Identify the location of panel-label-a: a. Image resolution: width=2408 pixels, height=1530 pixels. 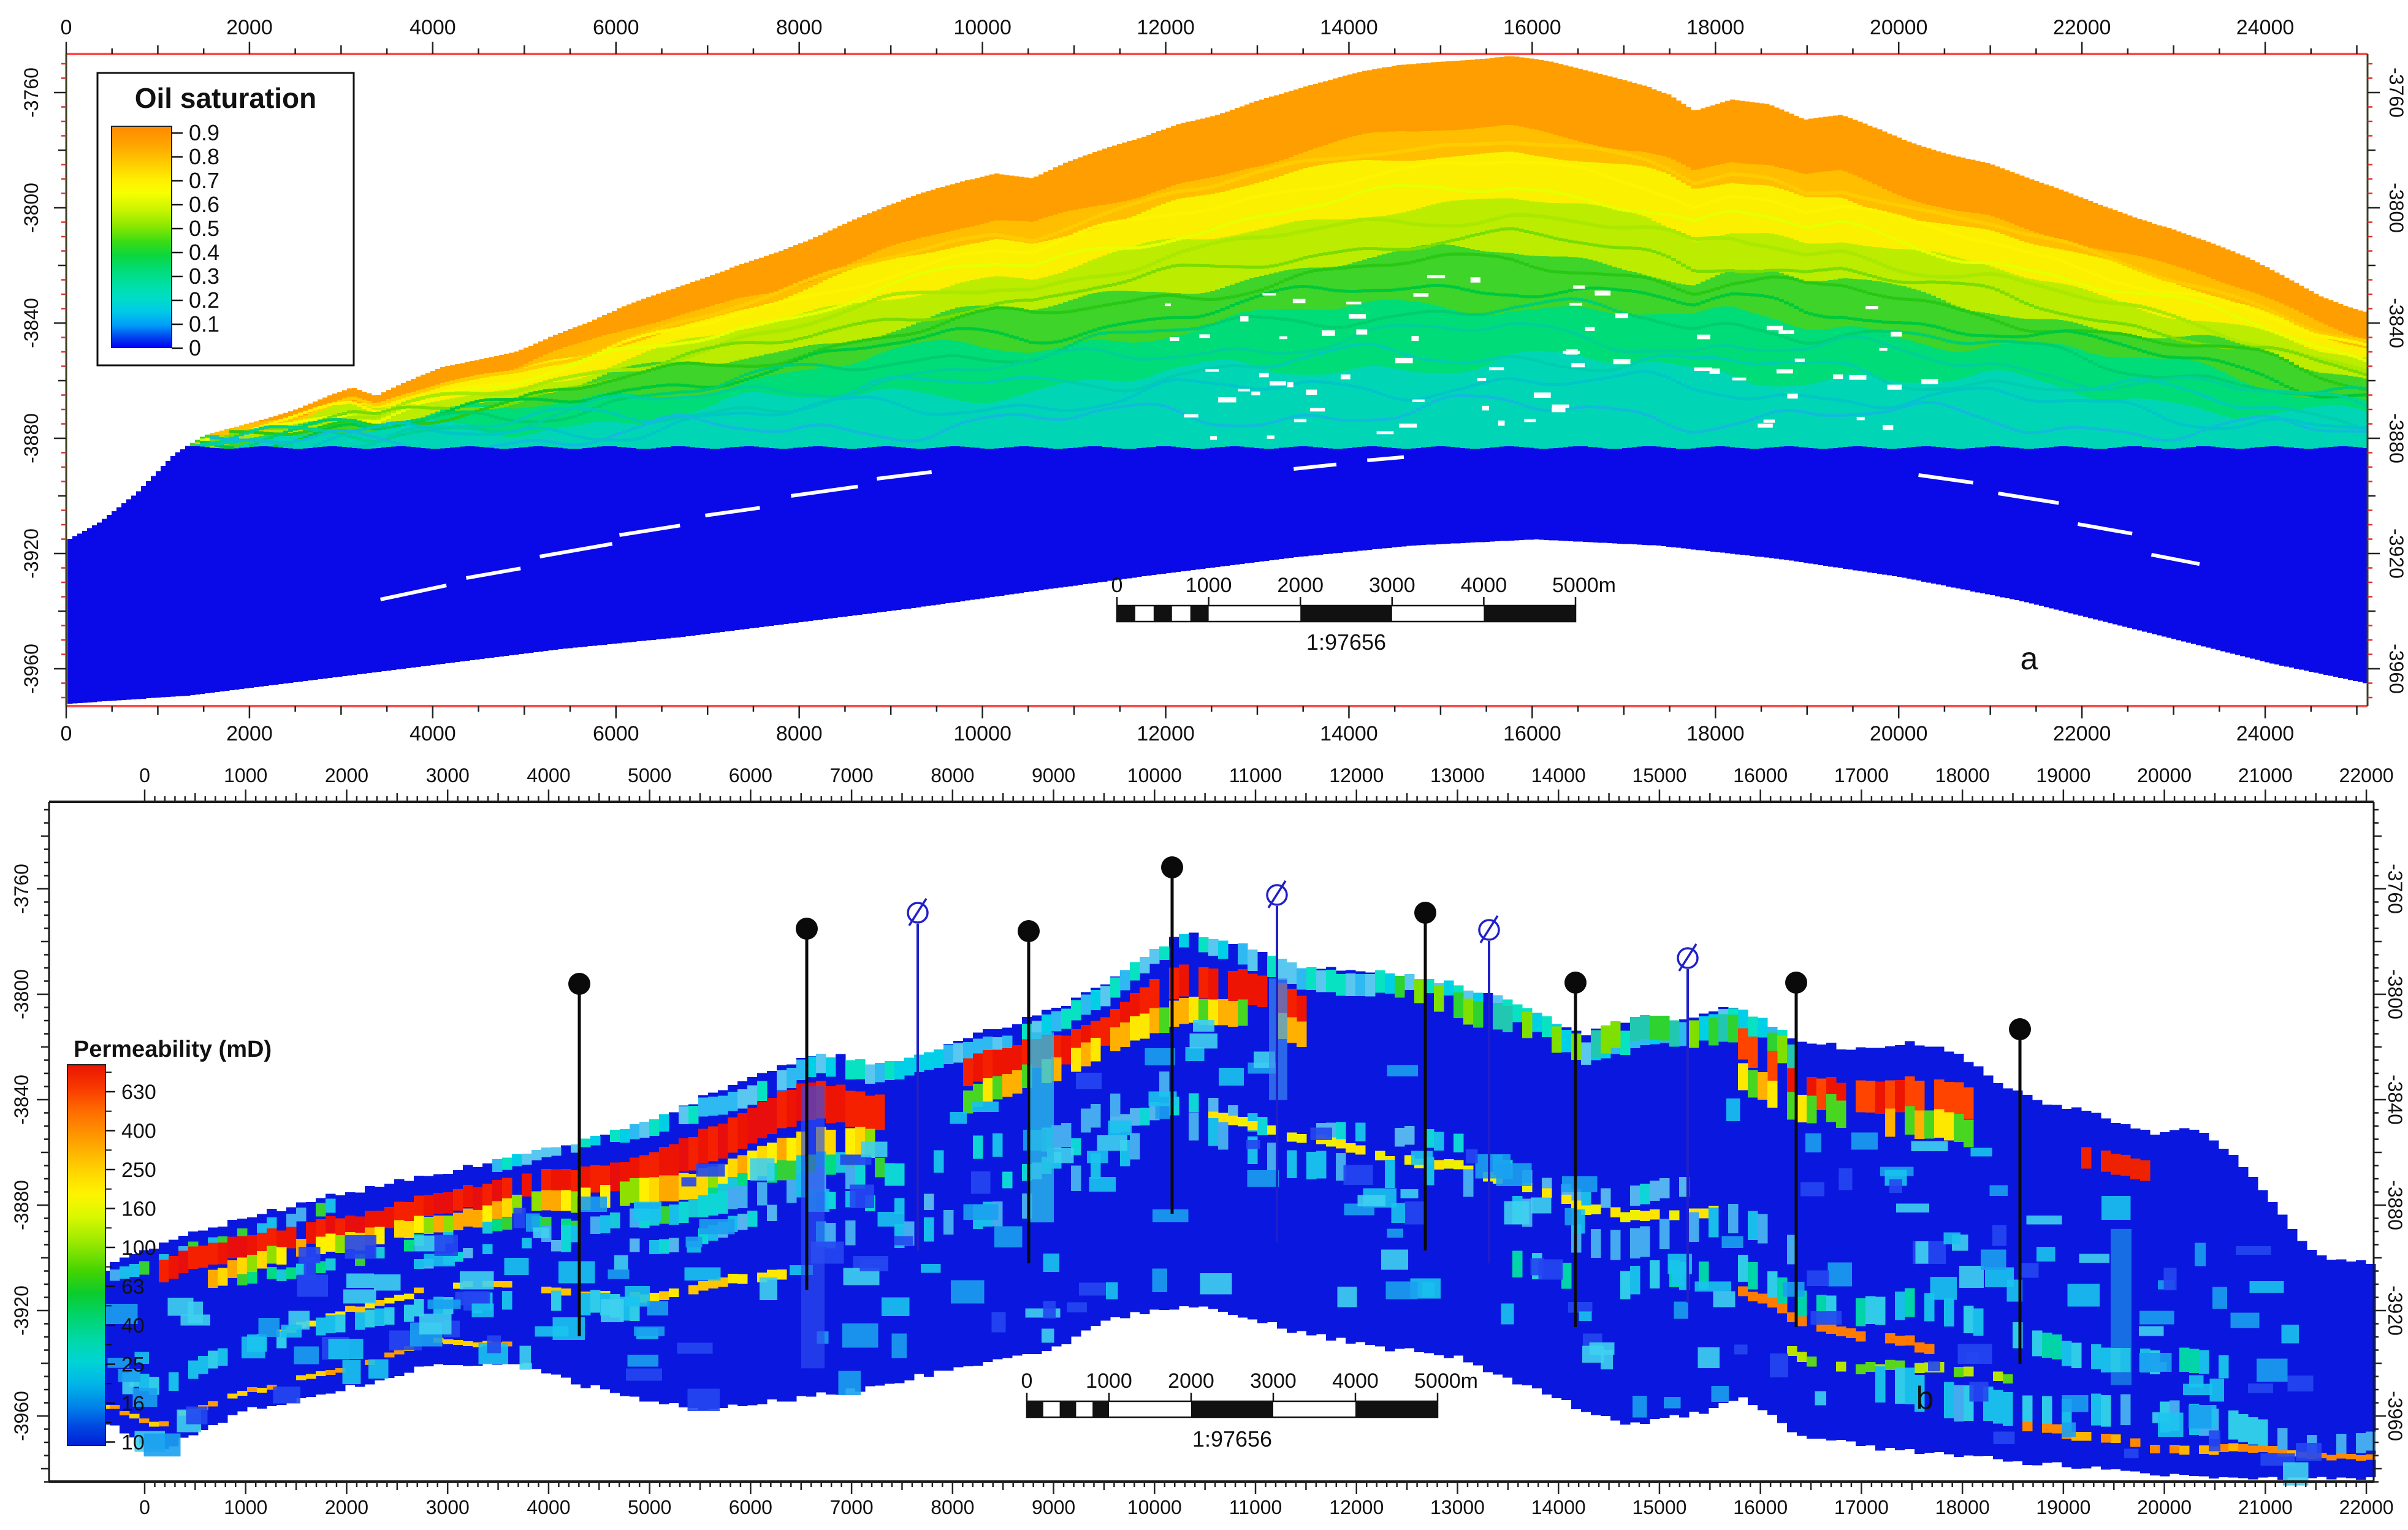
(2029, 659).